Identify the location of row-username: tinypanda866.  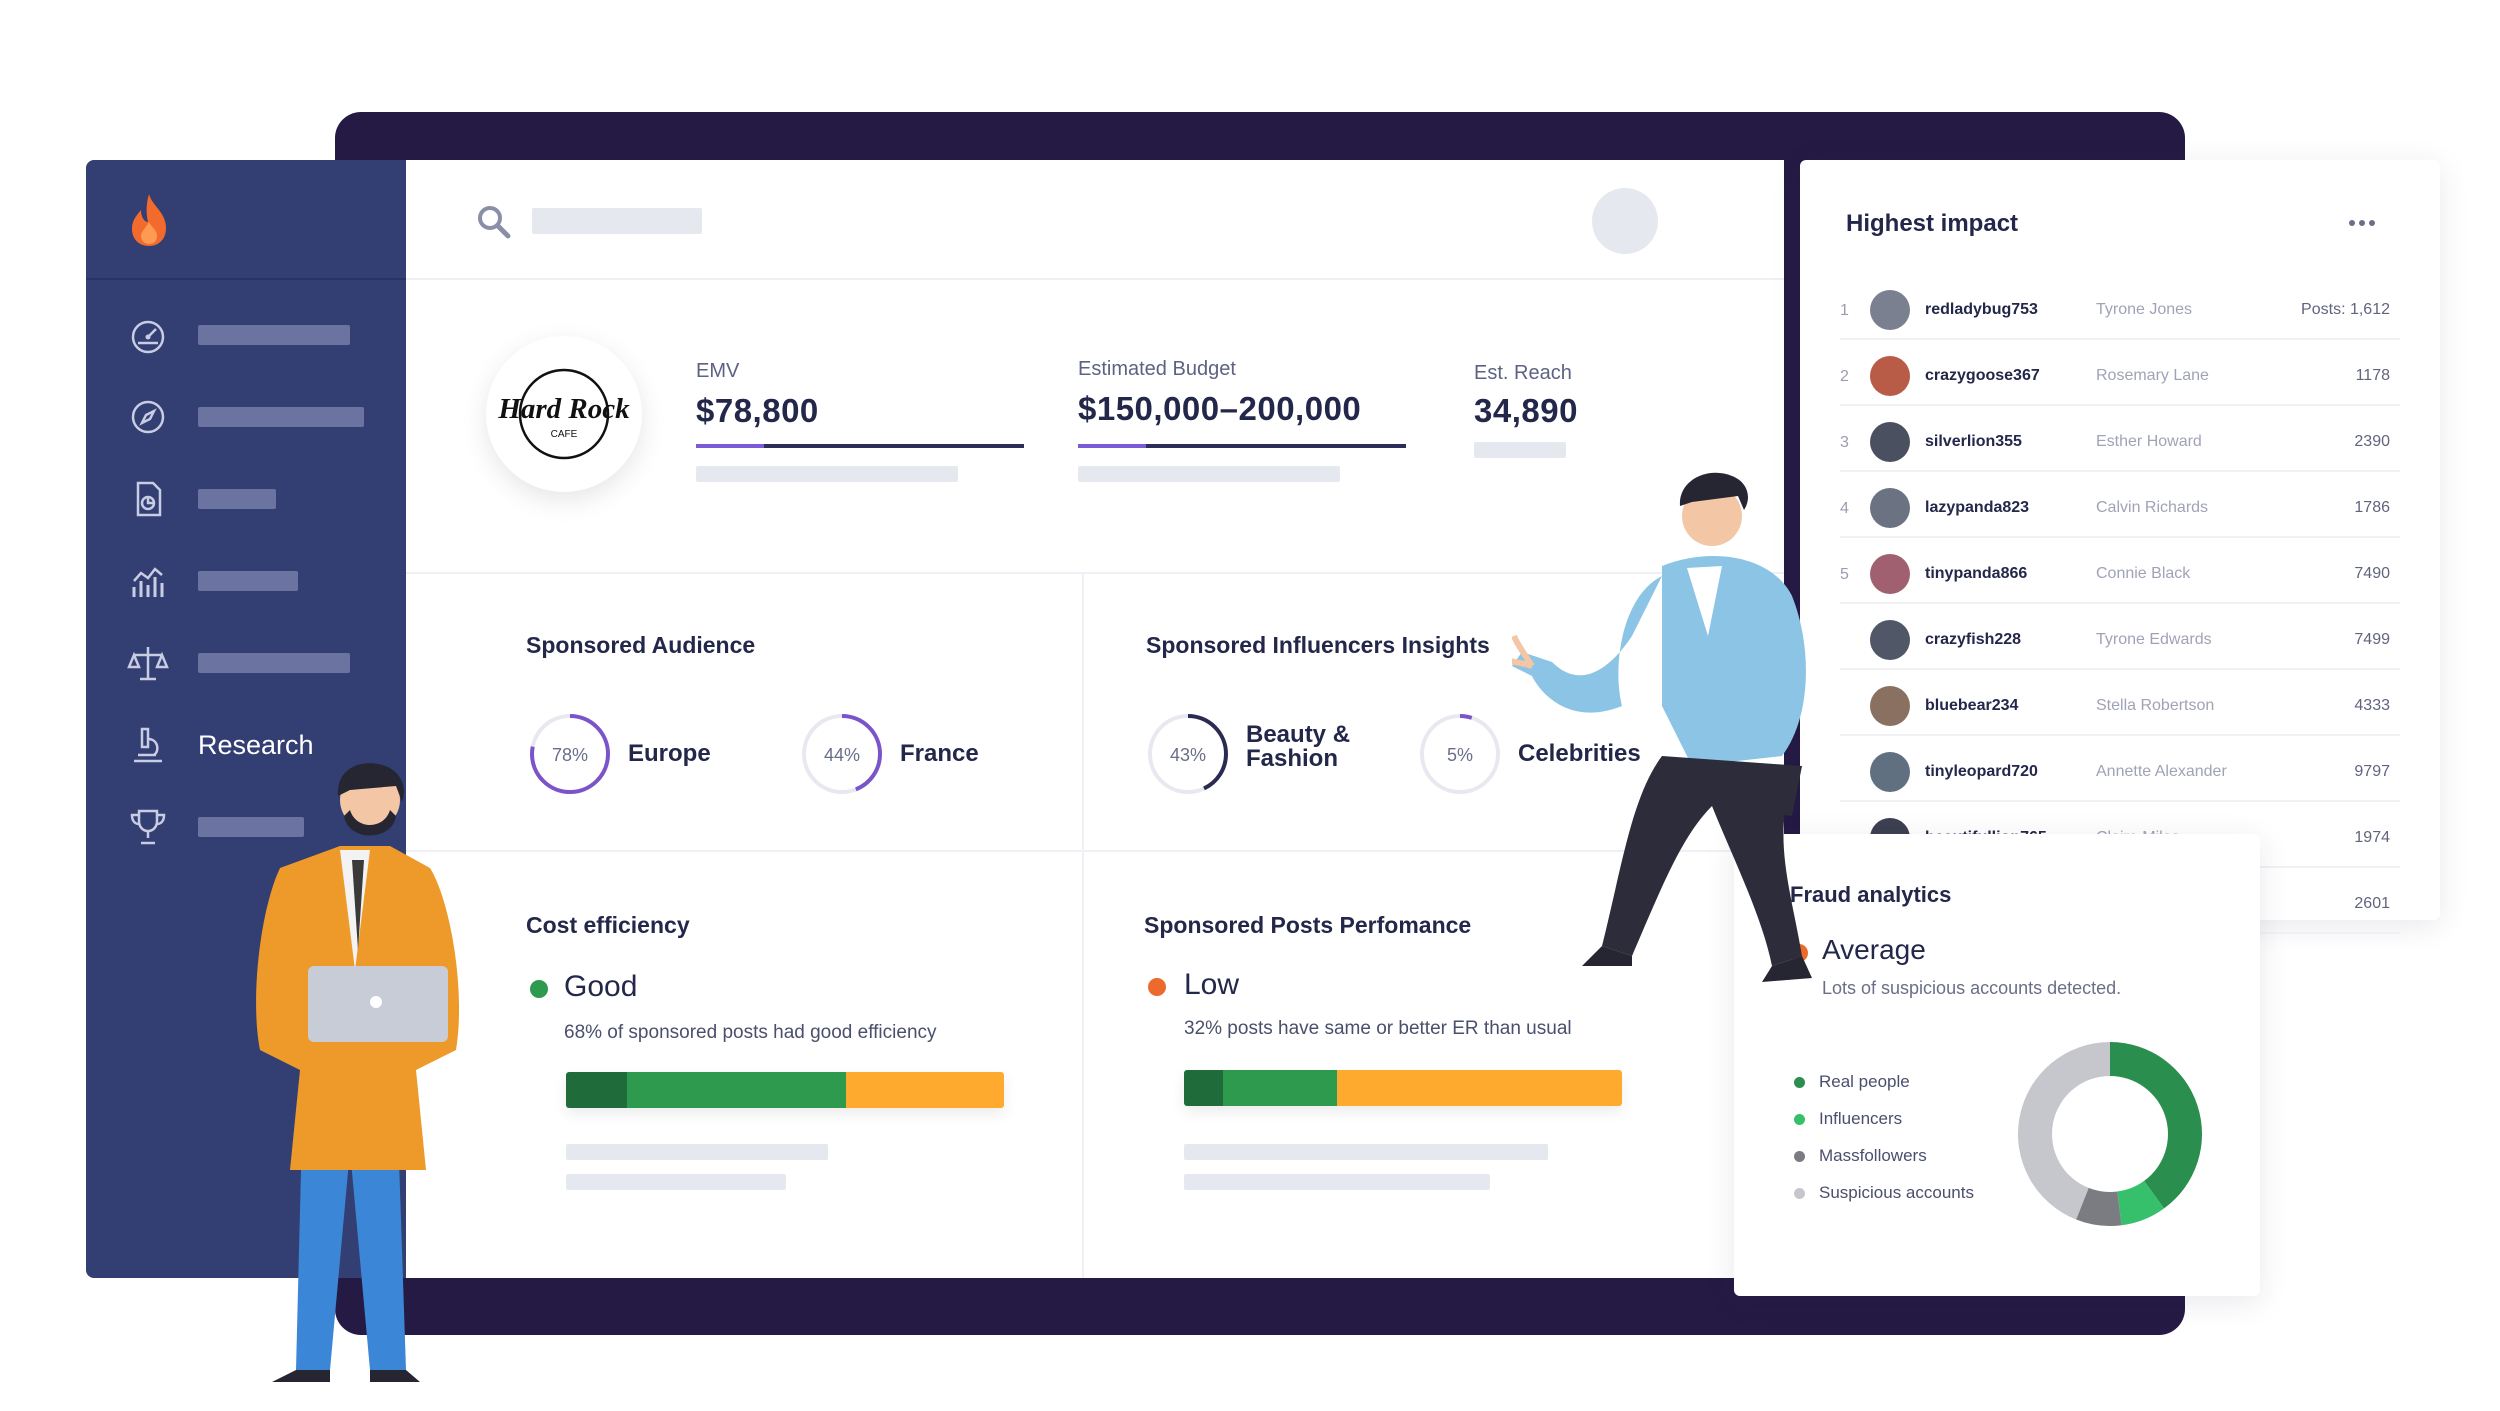
(1976, 573).